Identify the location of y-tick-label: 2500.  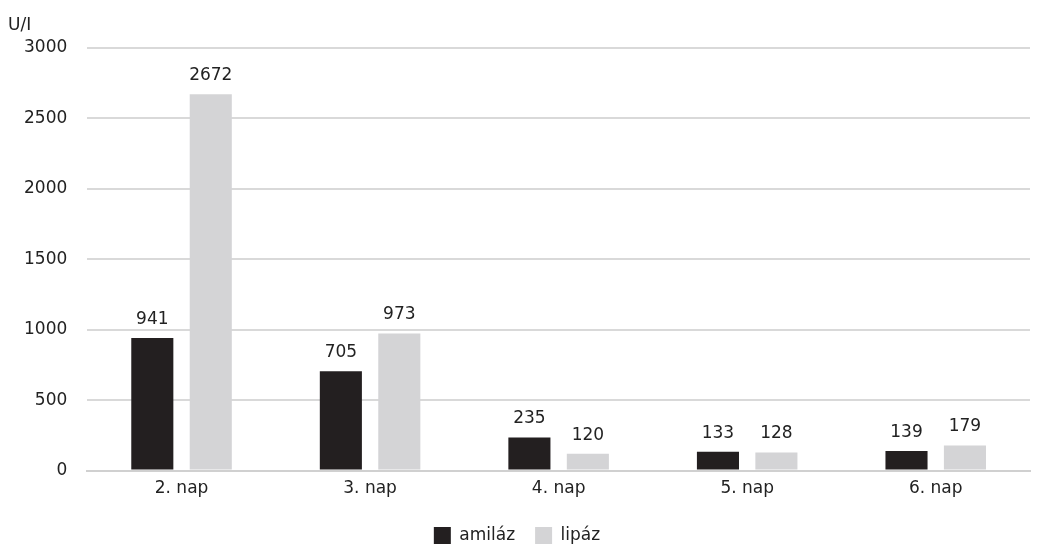
(46, 116).